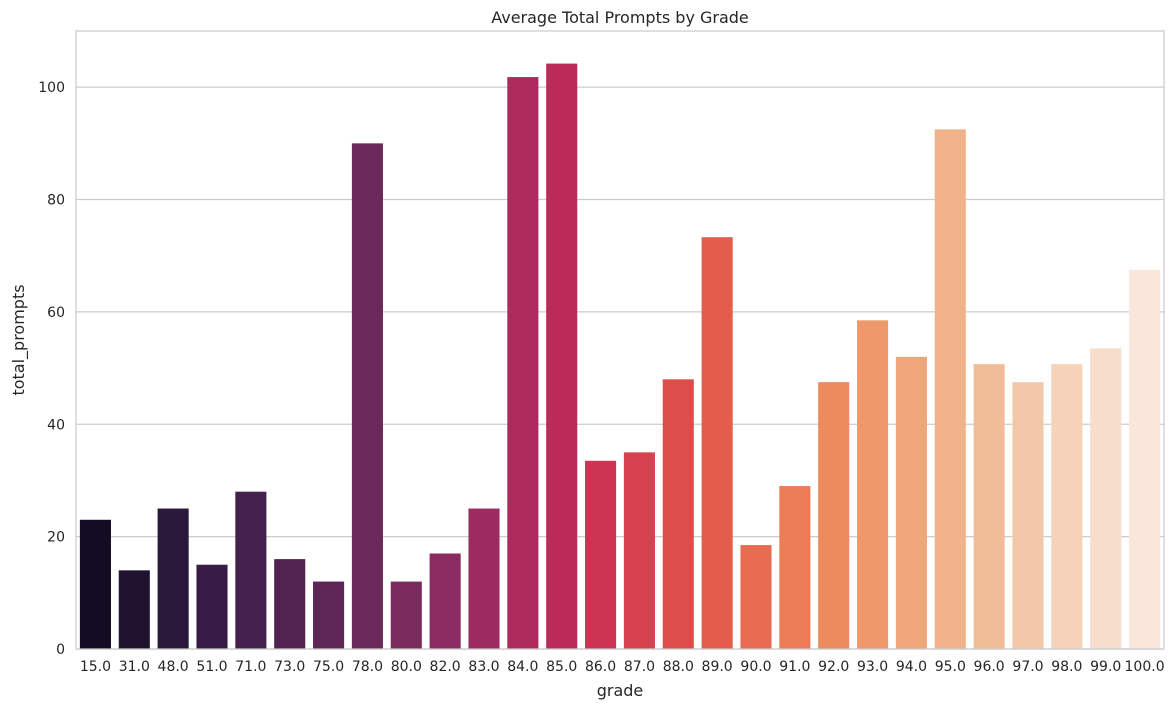  What do you see at coordinates (95, 667) in the screenshot?
I see `x-tick-label: 15.0` at bounding box center [95, 667].